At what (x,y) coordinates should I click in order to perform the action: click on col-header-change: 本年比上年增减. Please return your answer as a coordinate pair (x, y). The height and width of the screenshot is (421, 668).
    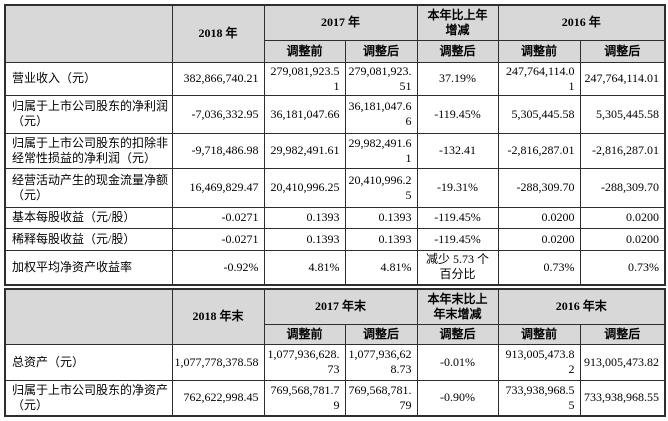
    Looking at the image, I should click on (457, 22).